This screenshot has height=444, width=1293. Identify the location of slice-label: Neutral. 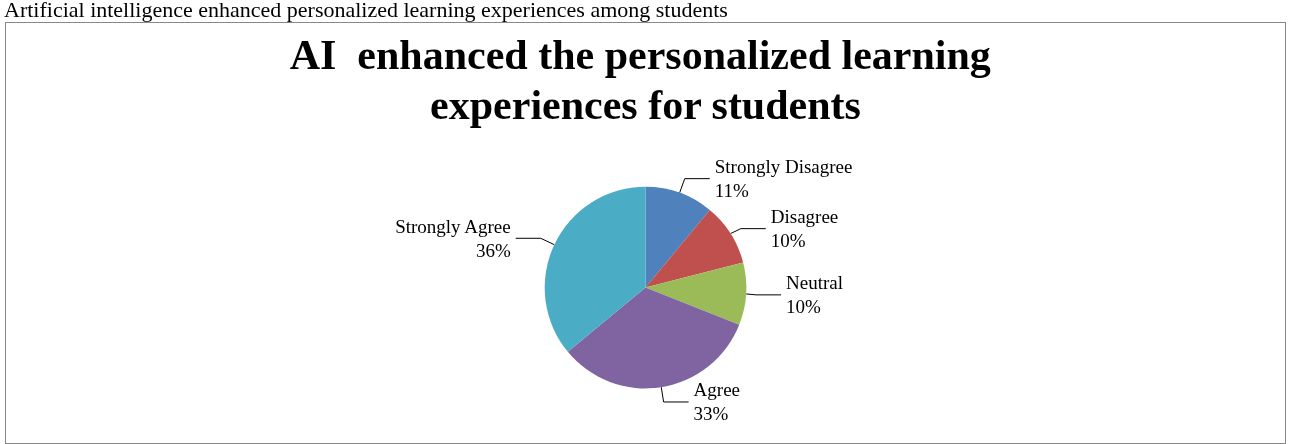
(815, 283).